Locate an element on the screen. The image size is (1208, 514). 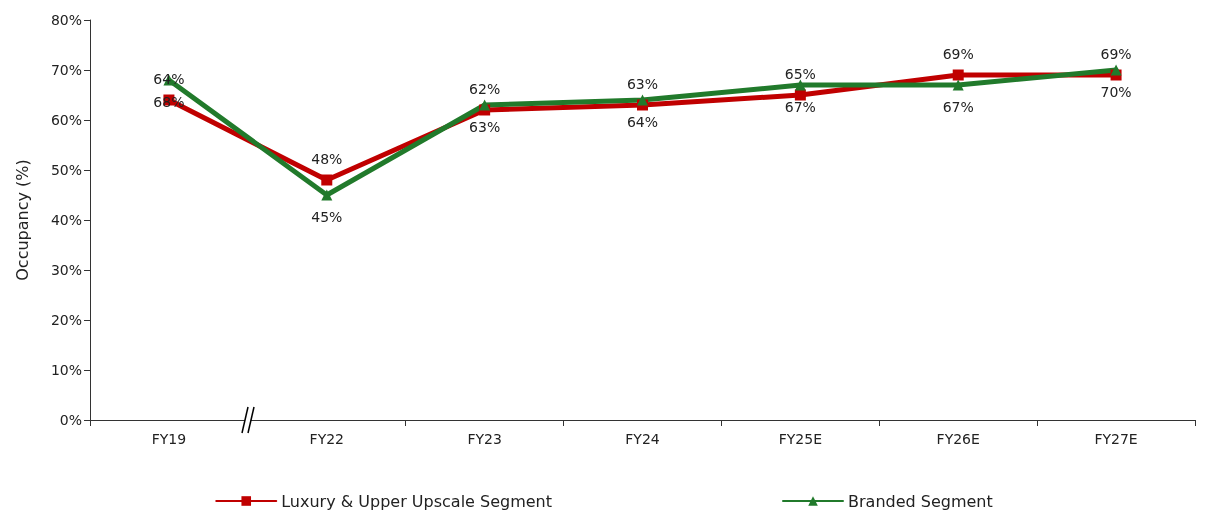
x-tick-label: FY26E is located at coordinates (958, 439).